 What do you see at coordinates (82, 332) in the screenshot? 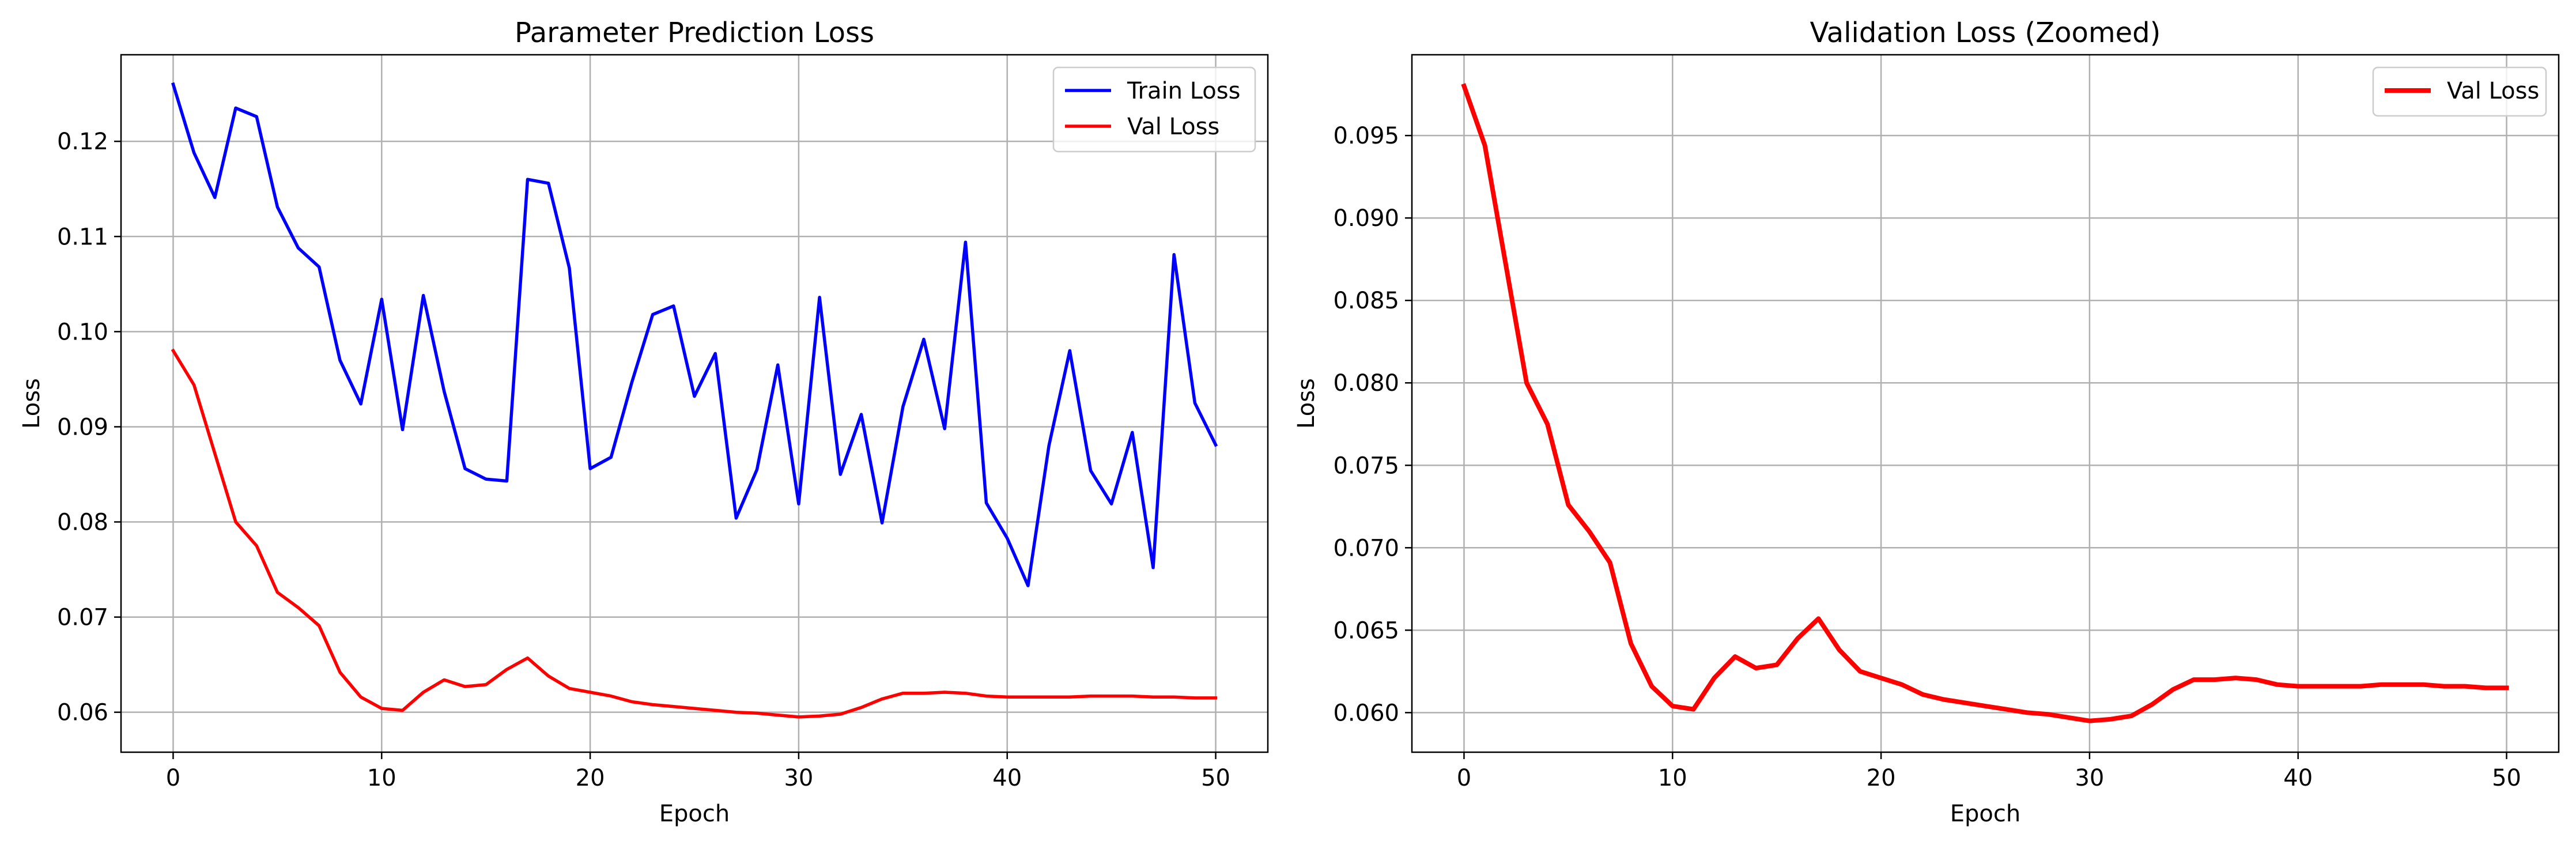
I see `y-tick-label: 0.10` at bounding box center [82, 332].